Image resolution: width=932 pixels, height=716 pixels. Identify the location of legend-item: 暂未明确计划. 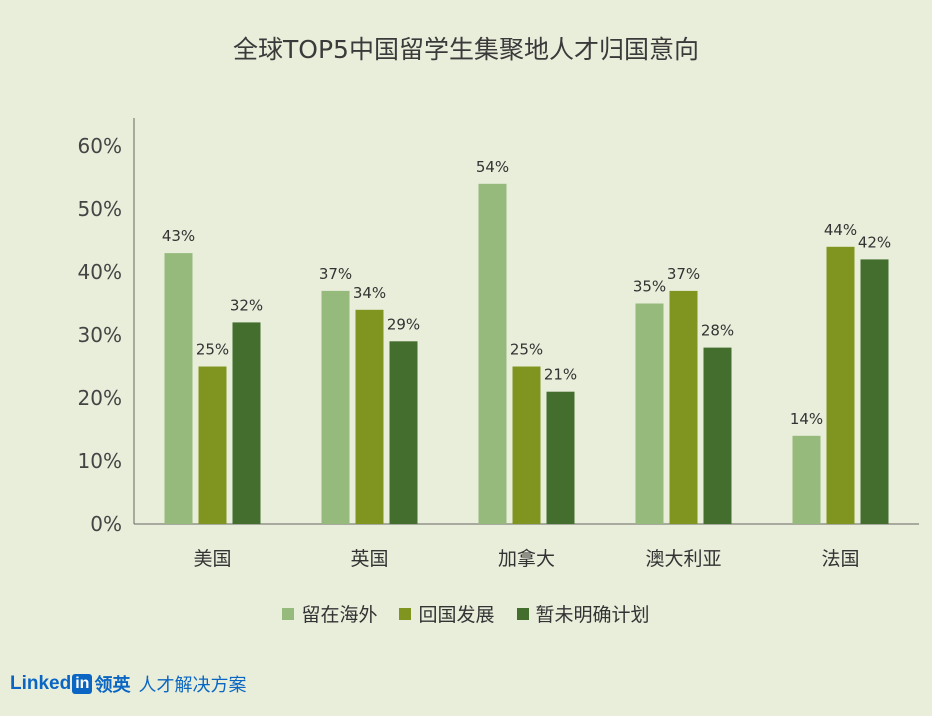
(583, 613).